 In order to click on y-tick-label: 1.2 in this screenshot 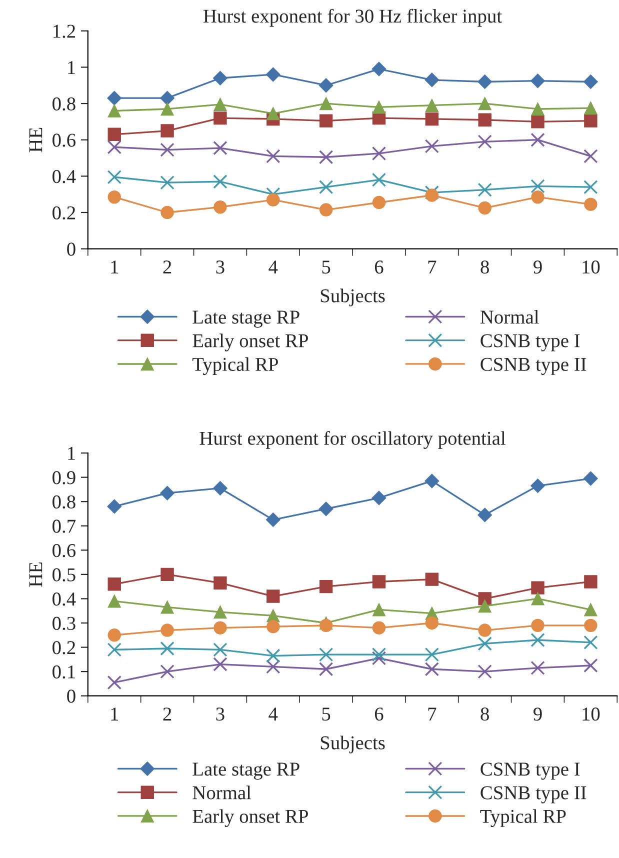, I will do `click(64, 31)`.